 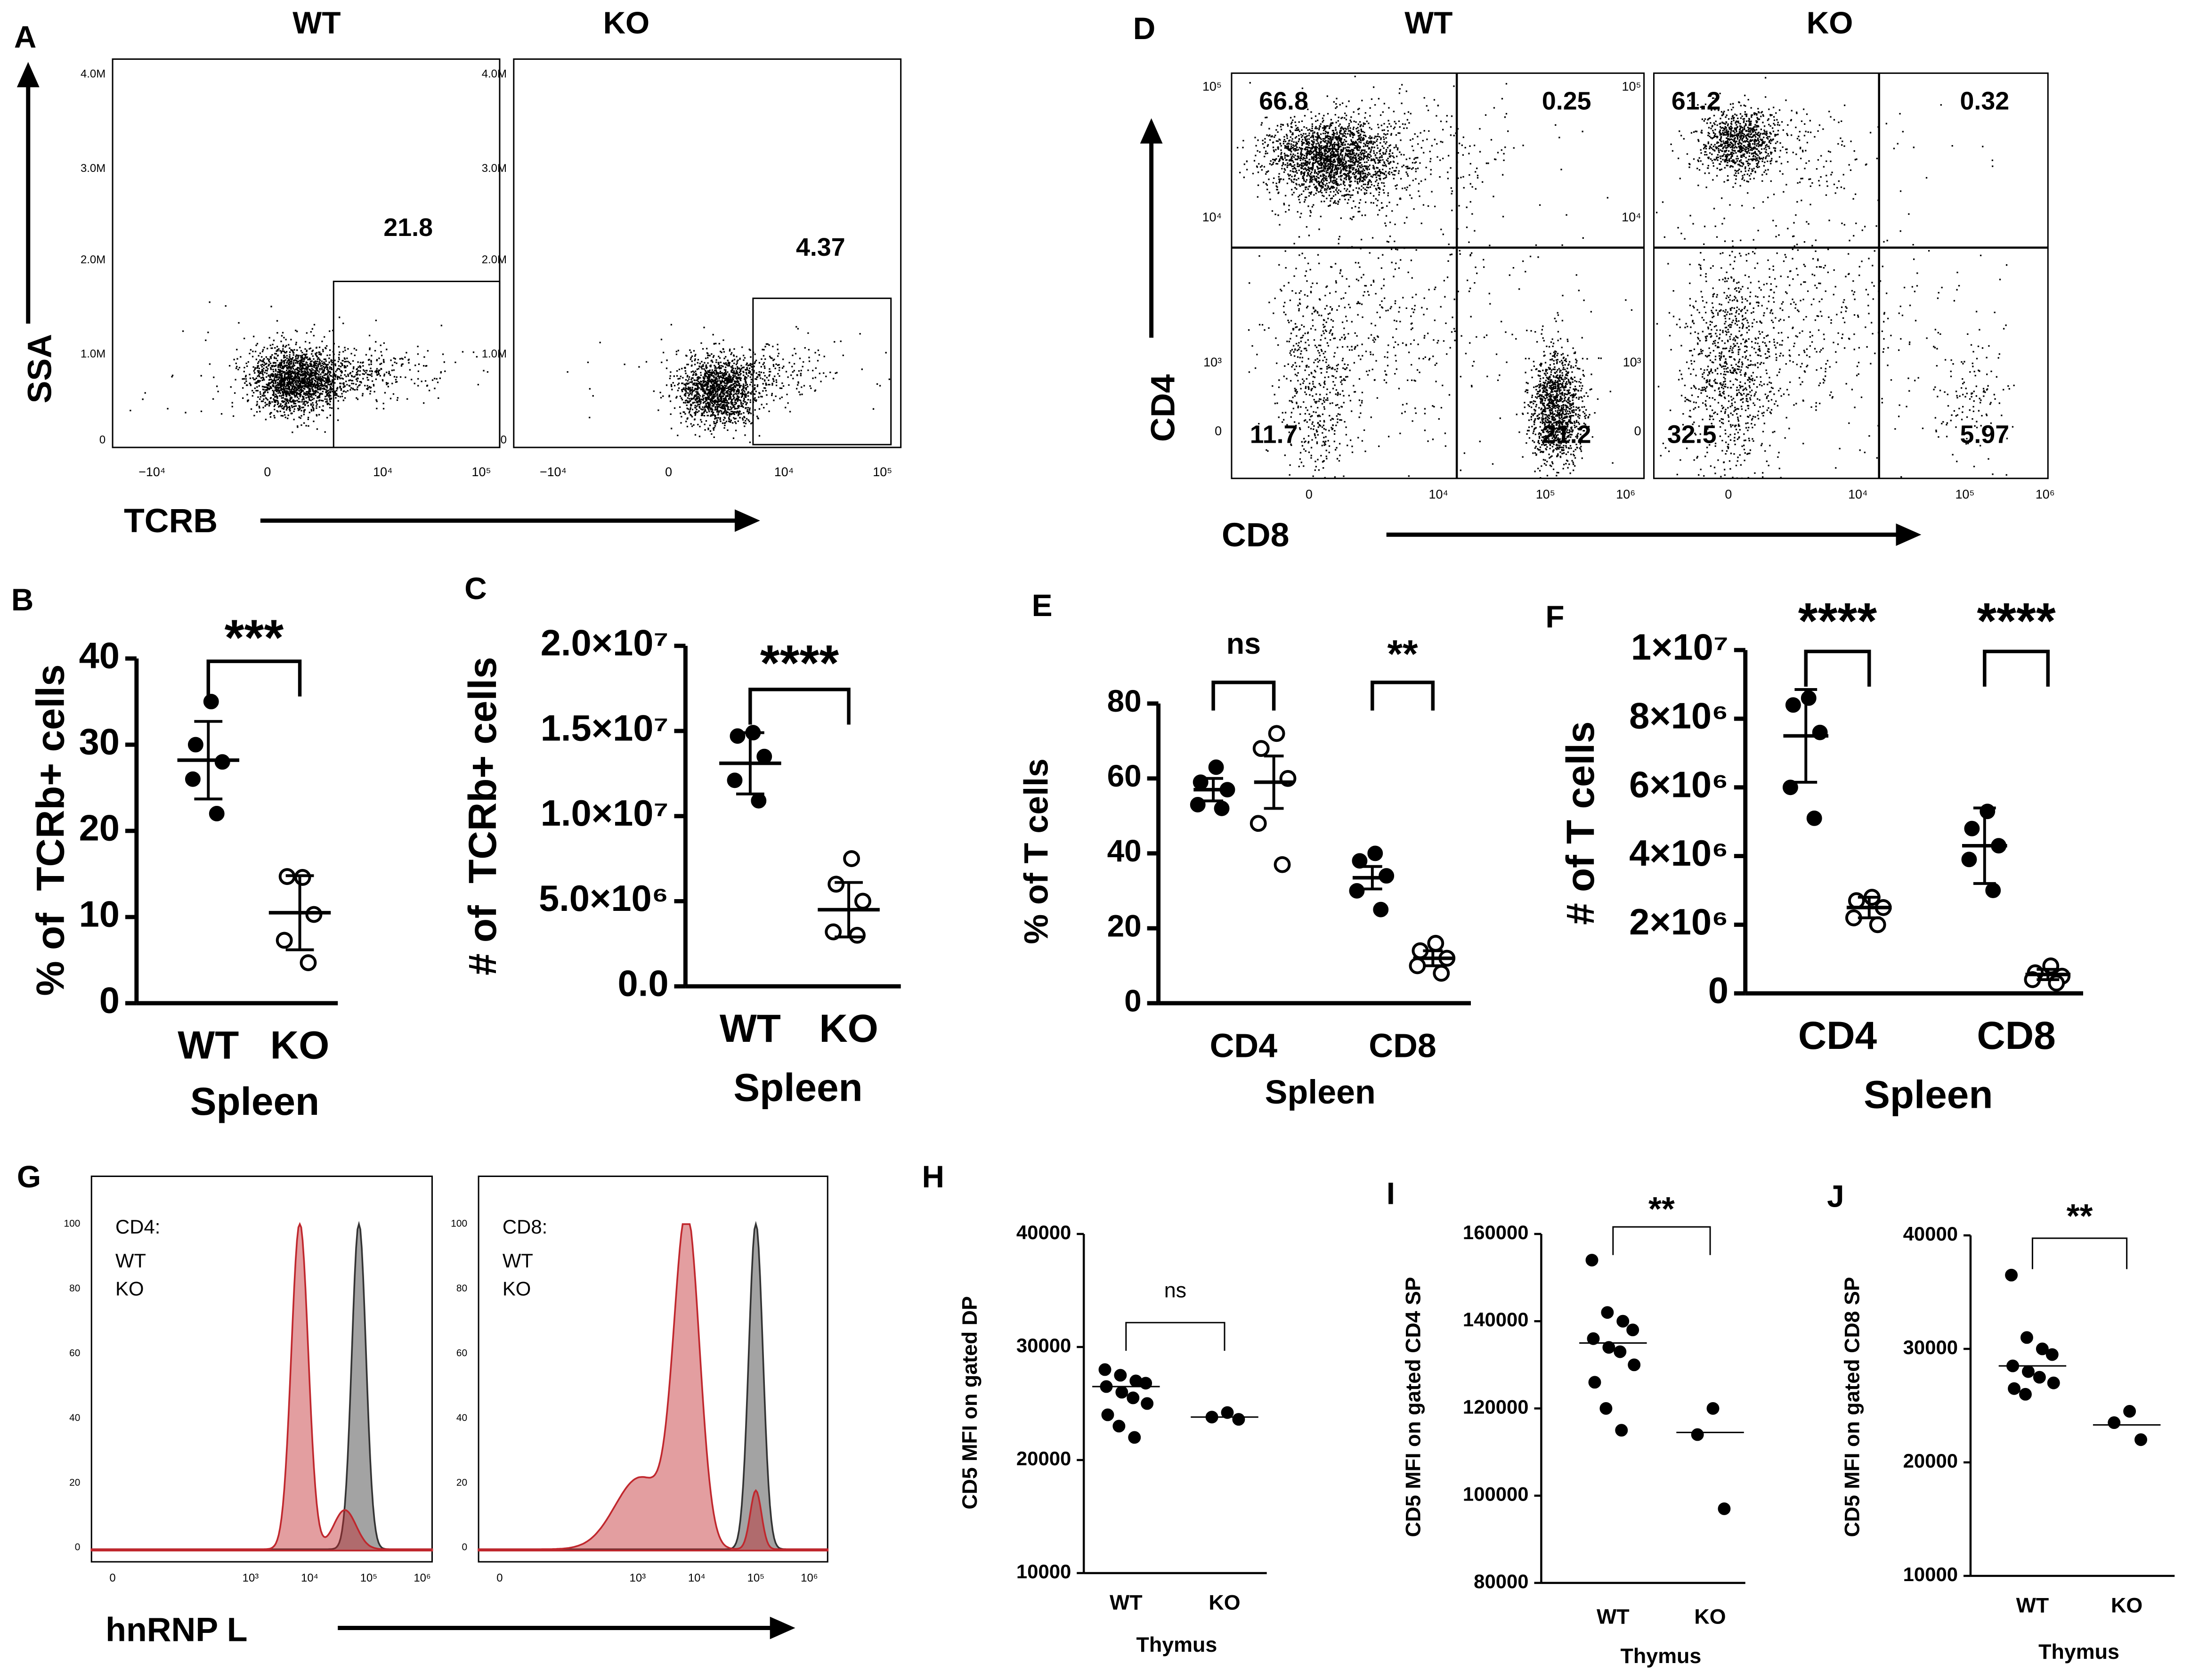 What do you see at coordinates (494, 168) in the screenshot?
I see `y-tick-label: 3.0M` at bounding box center [494, 168].